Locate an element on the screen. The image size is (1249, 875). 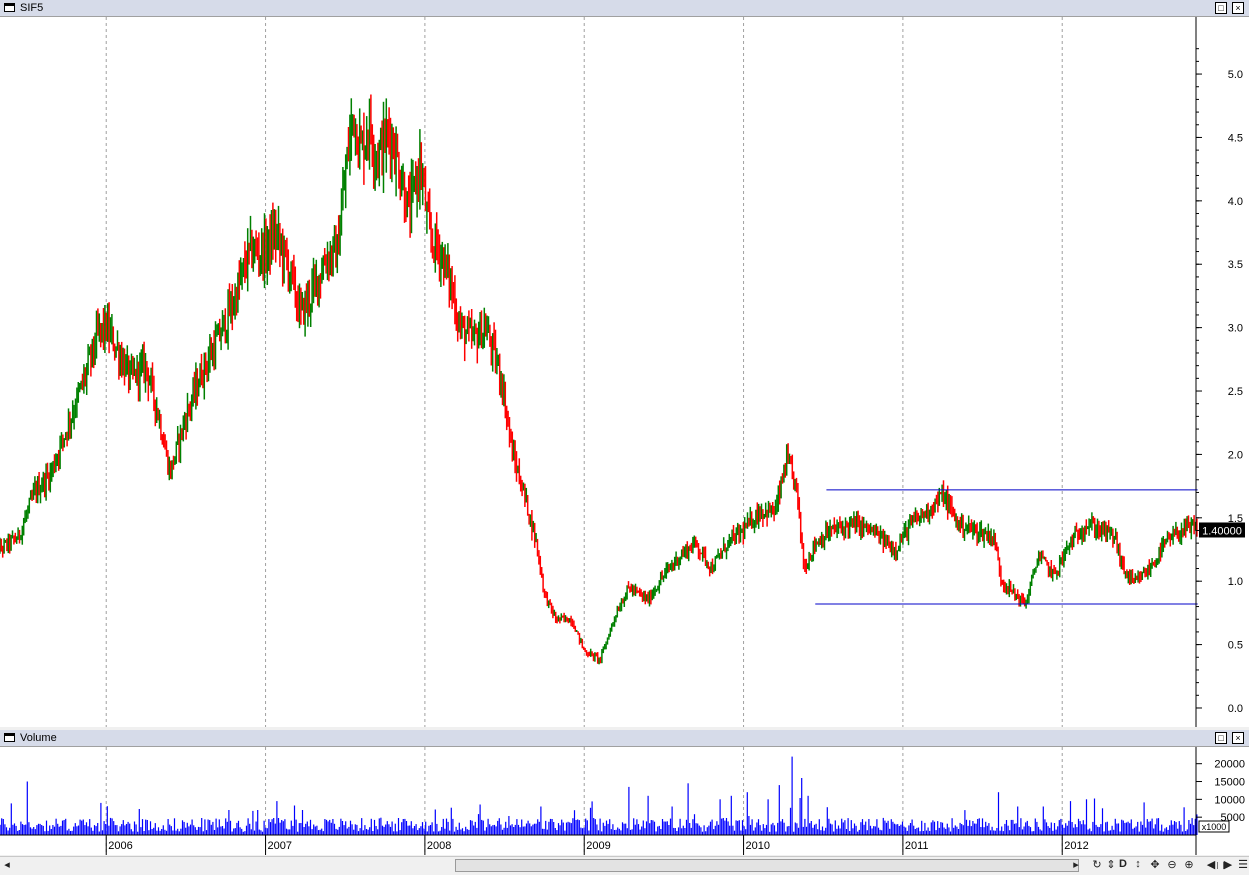
vertical-arrows-icon: ↕ is located at coordinates (1138, 864).